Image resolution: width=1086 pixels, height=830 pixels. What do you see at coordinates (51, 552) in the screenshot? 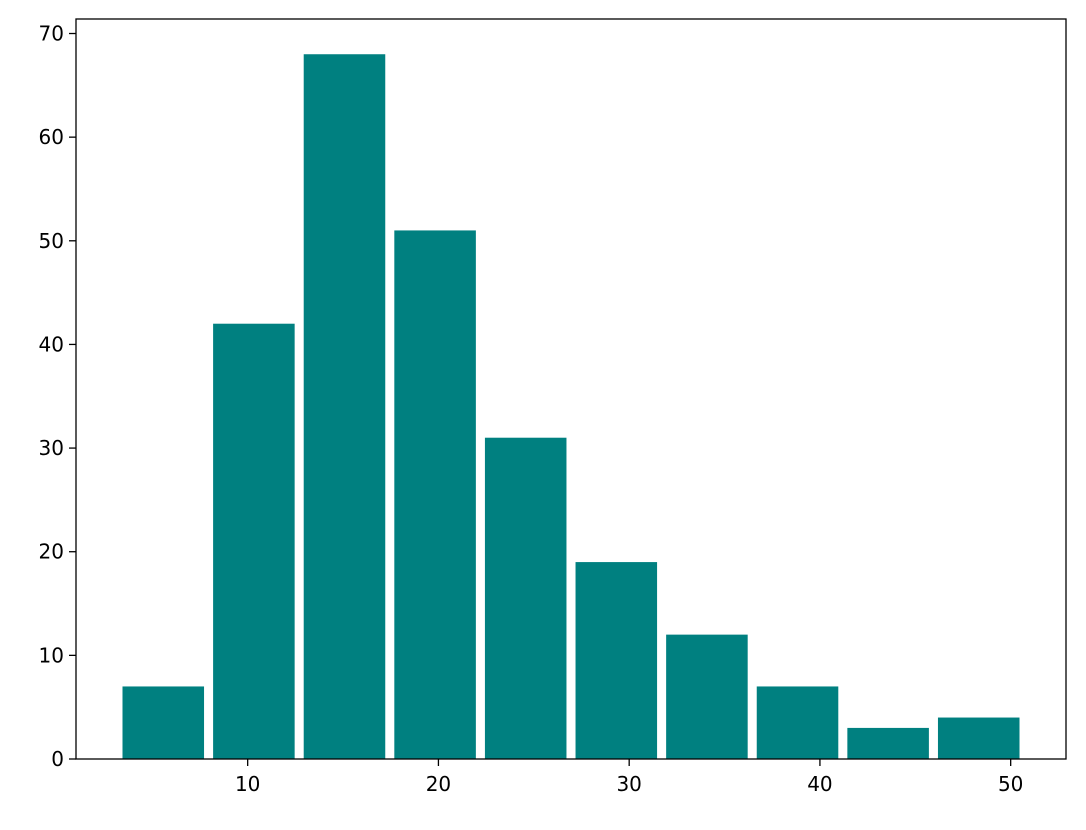
I see `y-tick-label: 20` at bounding box center [51, 552].